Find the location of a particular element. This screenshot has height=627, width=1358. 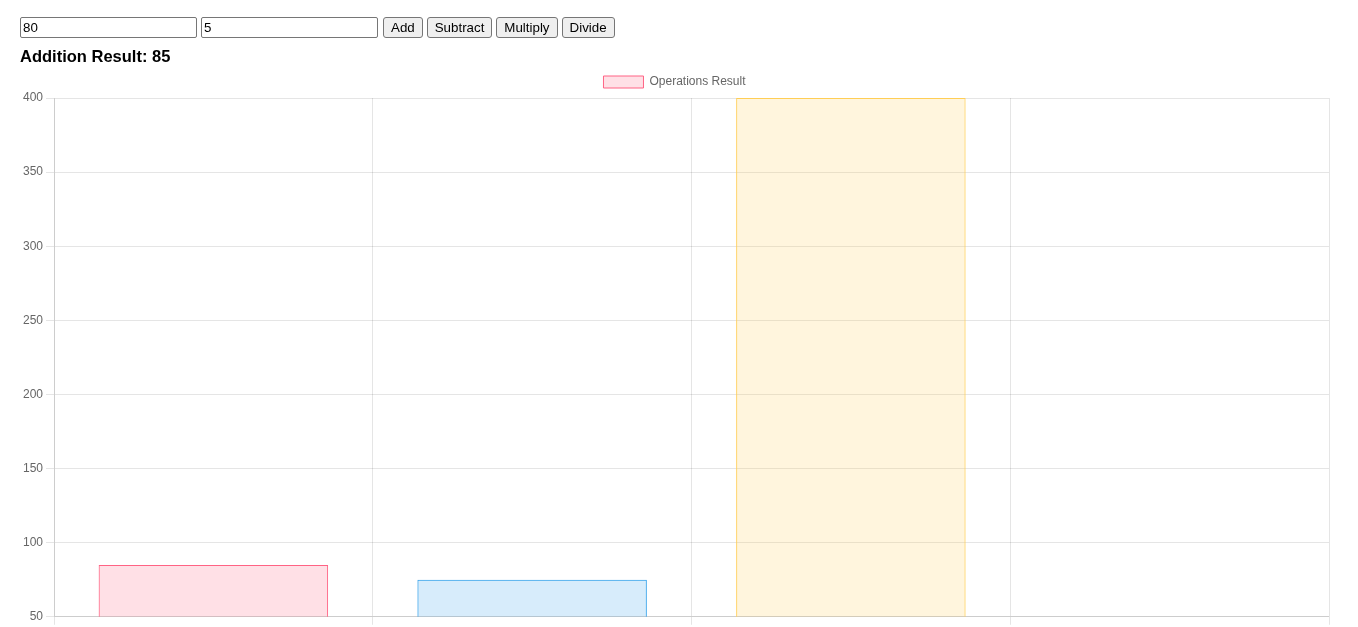

button: Multiply is located at coordinates (527, 27).